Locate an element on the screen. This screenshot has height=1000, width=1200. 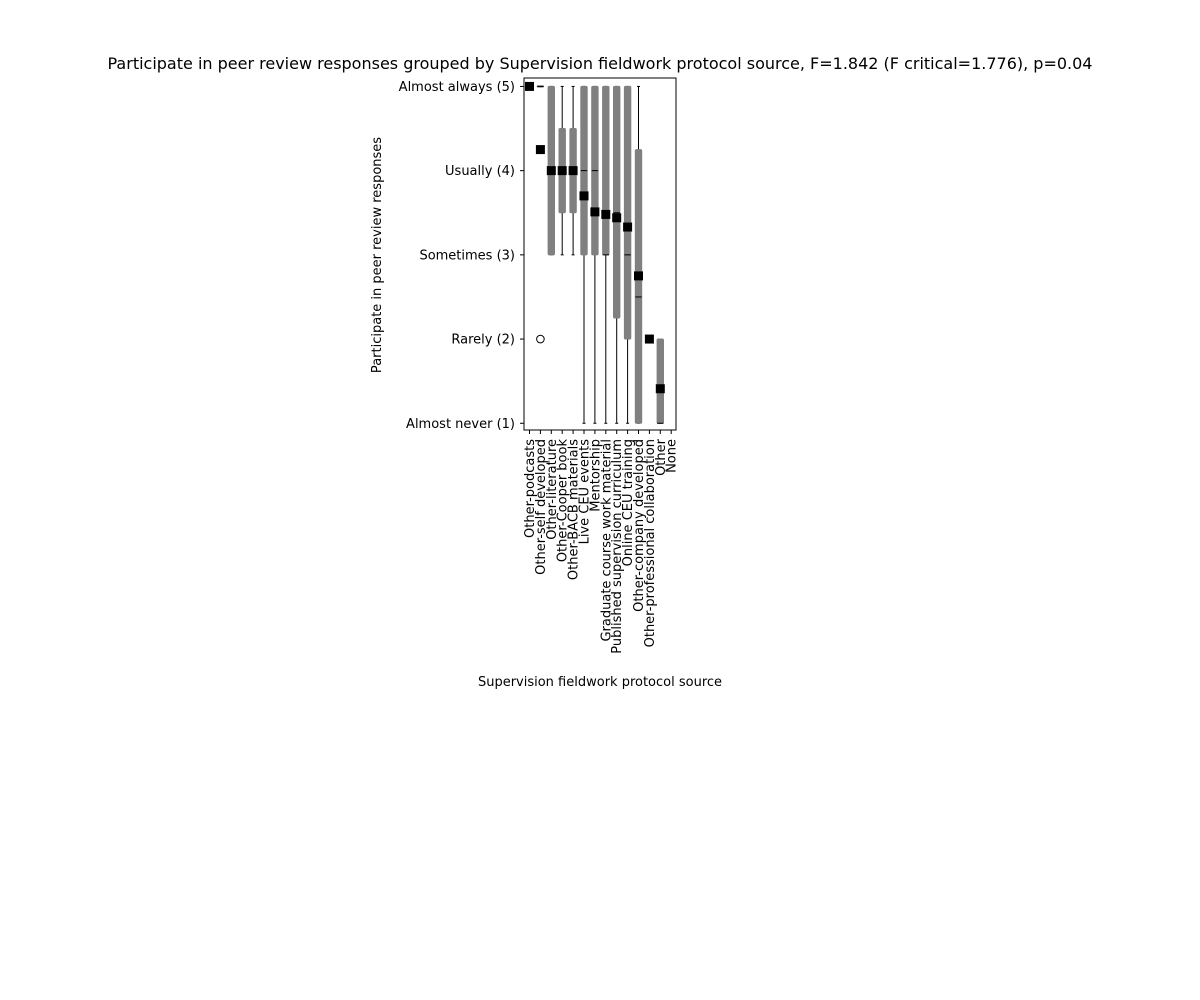
x-tick-label: Other-BACB materials is located at coordinates (574, 509).